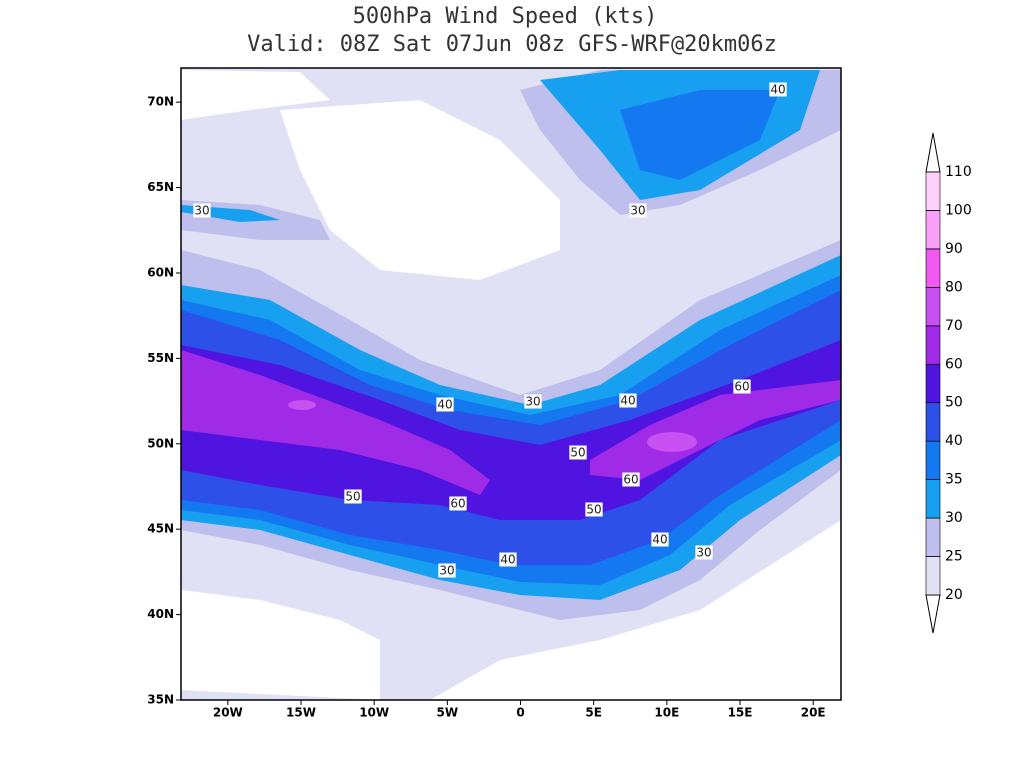  I want to click on colorbar-arrow-top, so click(933, 152).